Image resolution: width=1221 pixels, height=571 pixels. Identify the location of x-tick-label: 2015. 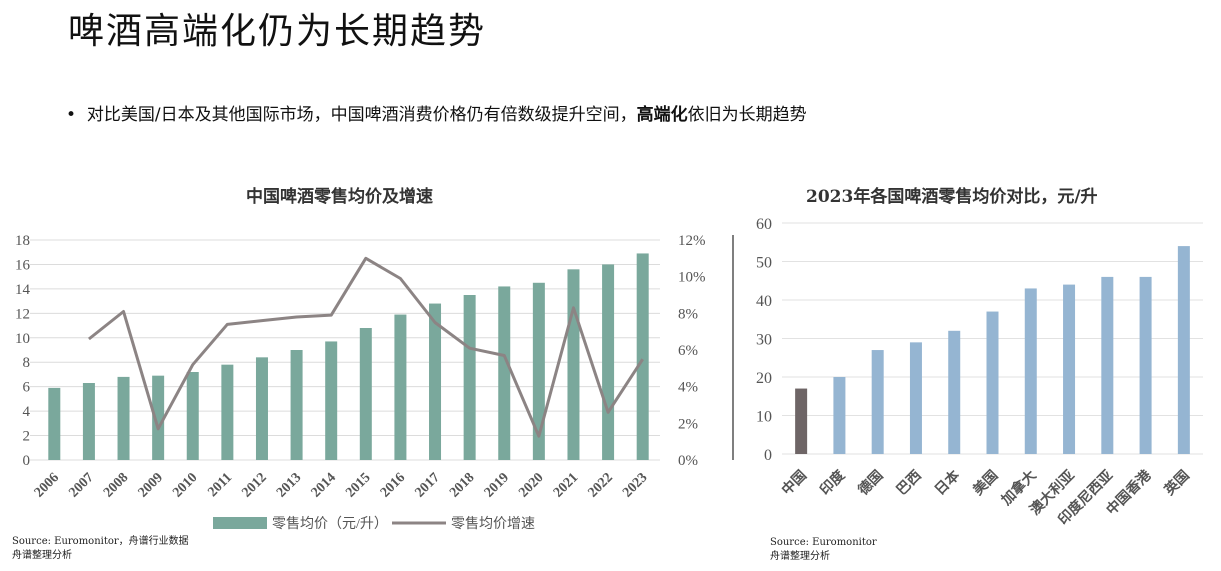
(358, 485).